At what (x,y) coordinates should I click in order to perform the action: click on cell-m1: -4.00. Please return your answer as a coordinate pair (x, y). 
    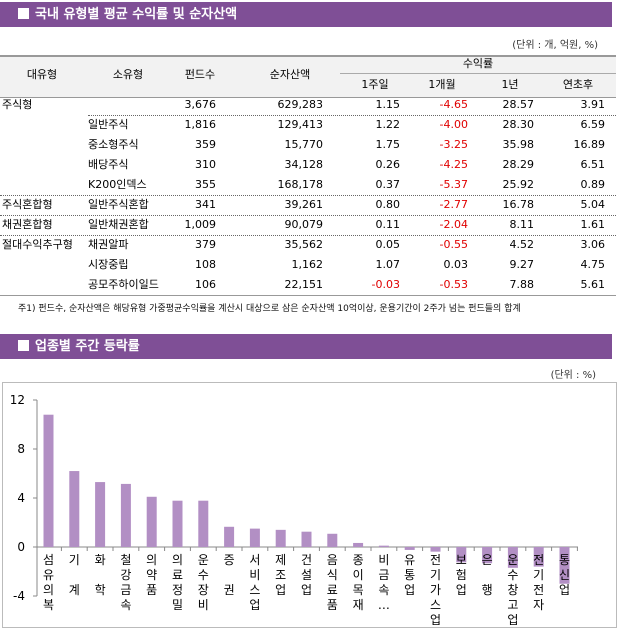
    Looking at the image, I should click on (453, 124).